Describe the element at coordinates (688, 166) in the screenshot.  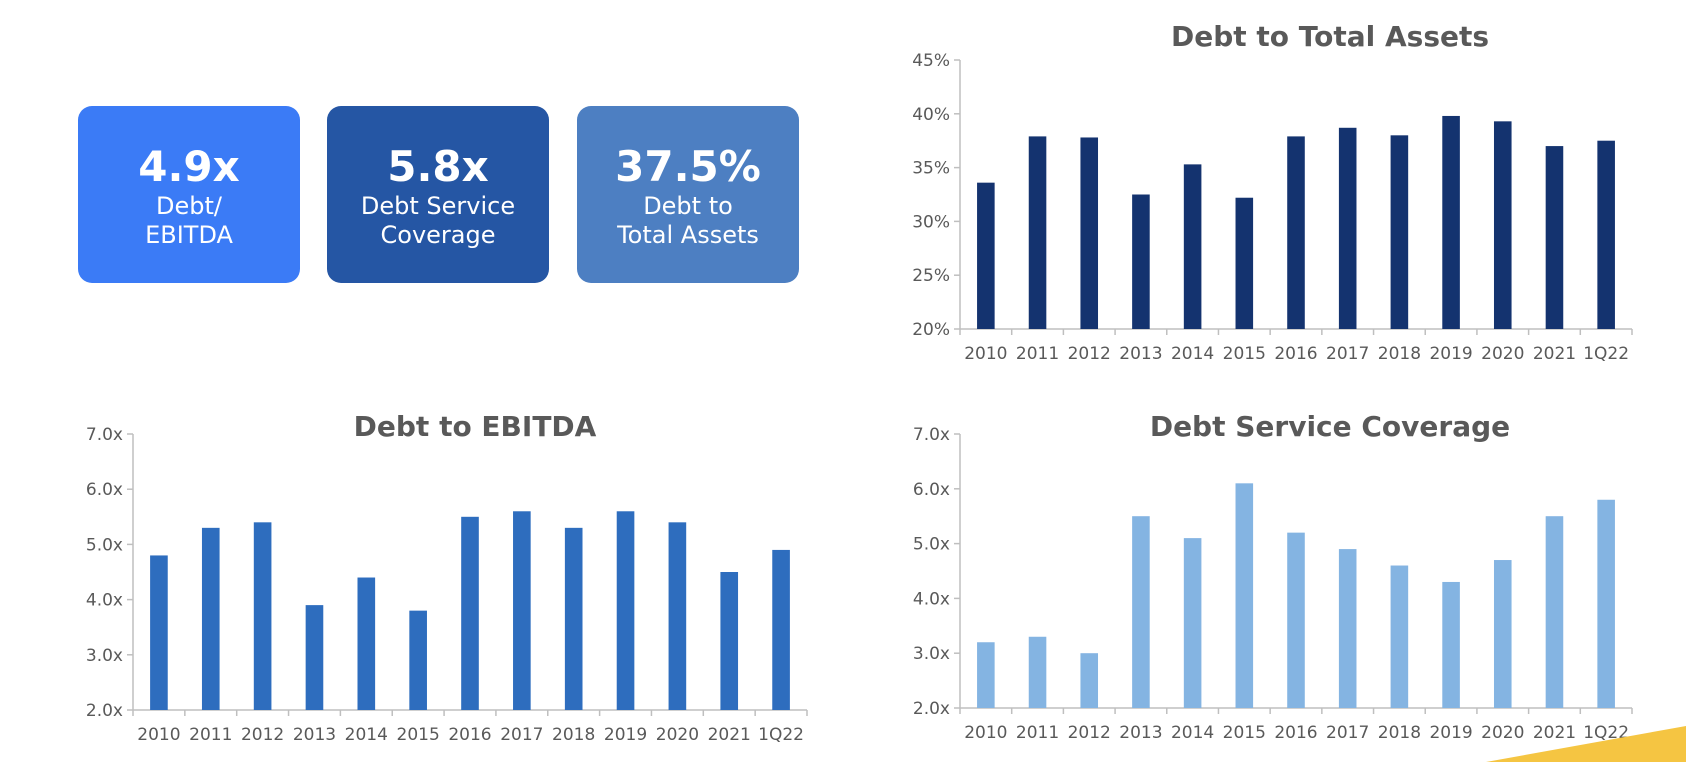
I see `kpi-value: 37.5%` at that location.